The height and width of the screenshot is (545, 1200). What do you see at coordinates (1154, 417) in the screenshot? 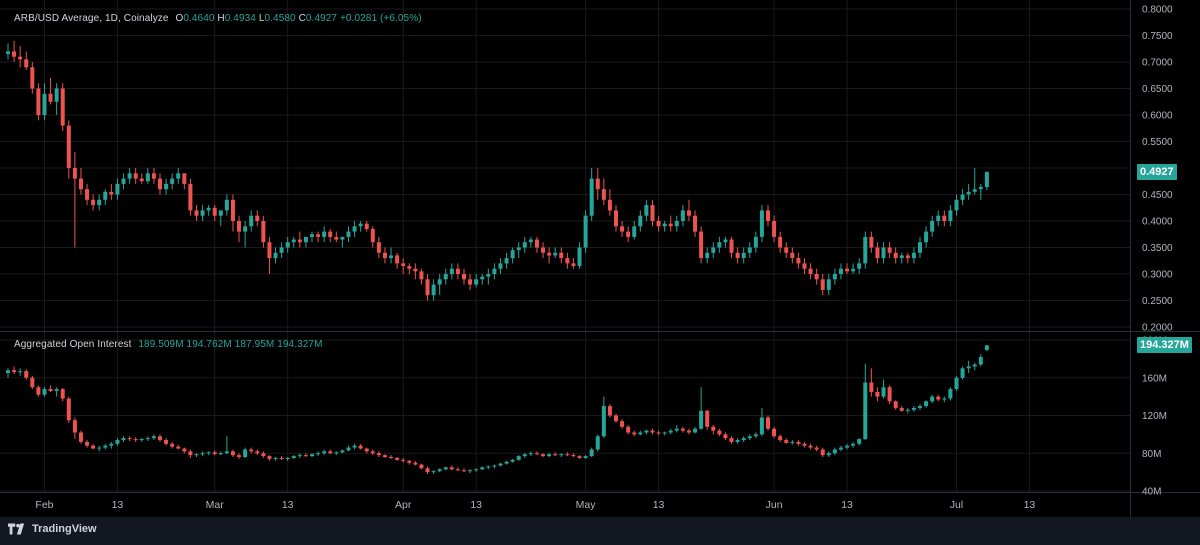
I see `open-interest-axis: 200M160M120M80M40M` at bounding box center [1154, 417].